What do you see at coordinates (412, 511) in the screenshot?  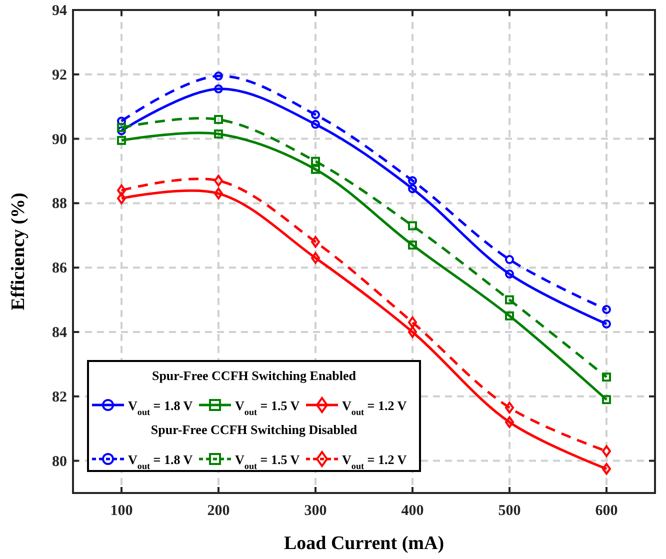 I see `x-tick-label: 400` at bounding box center [412, 511].